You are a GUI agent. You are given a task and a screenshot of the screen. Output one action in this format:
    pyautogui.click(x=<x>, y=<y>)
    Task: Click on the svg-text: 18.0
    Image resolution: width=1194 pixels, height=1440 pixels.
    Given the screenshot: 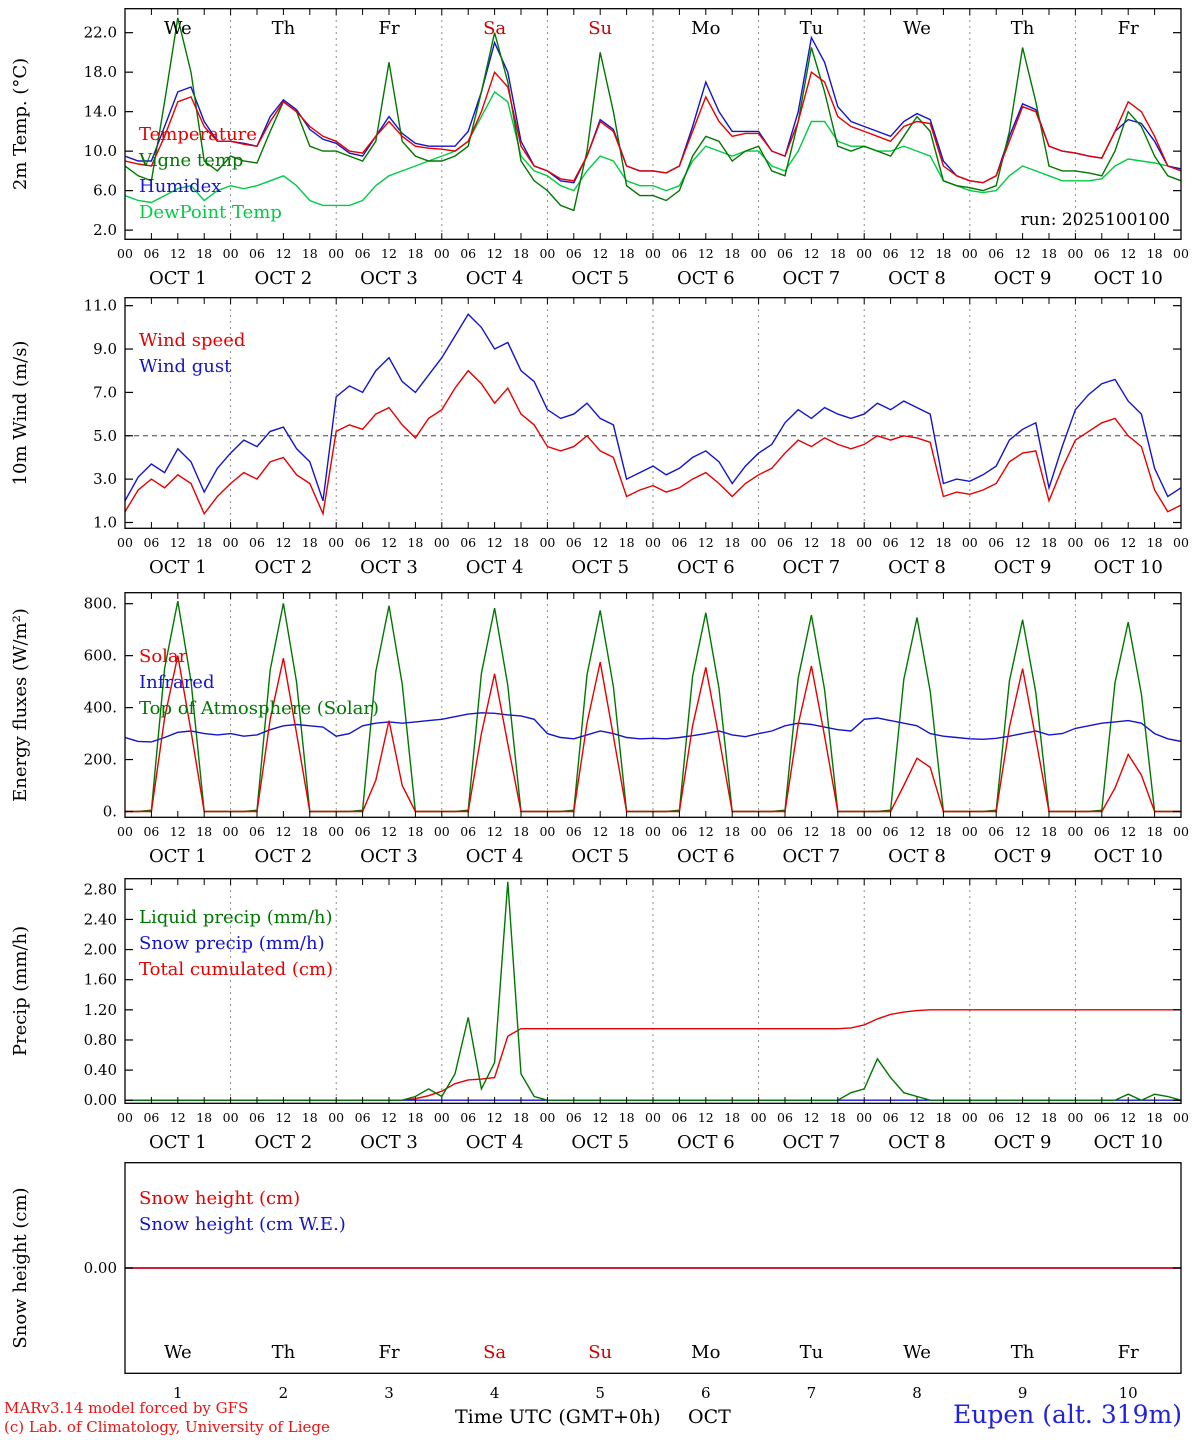 What is the action you would take?
    pyautogui.click(x=100, y=72)
    